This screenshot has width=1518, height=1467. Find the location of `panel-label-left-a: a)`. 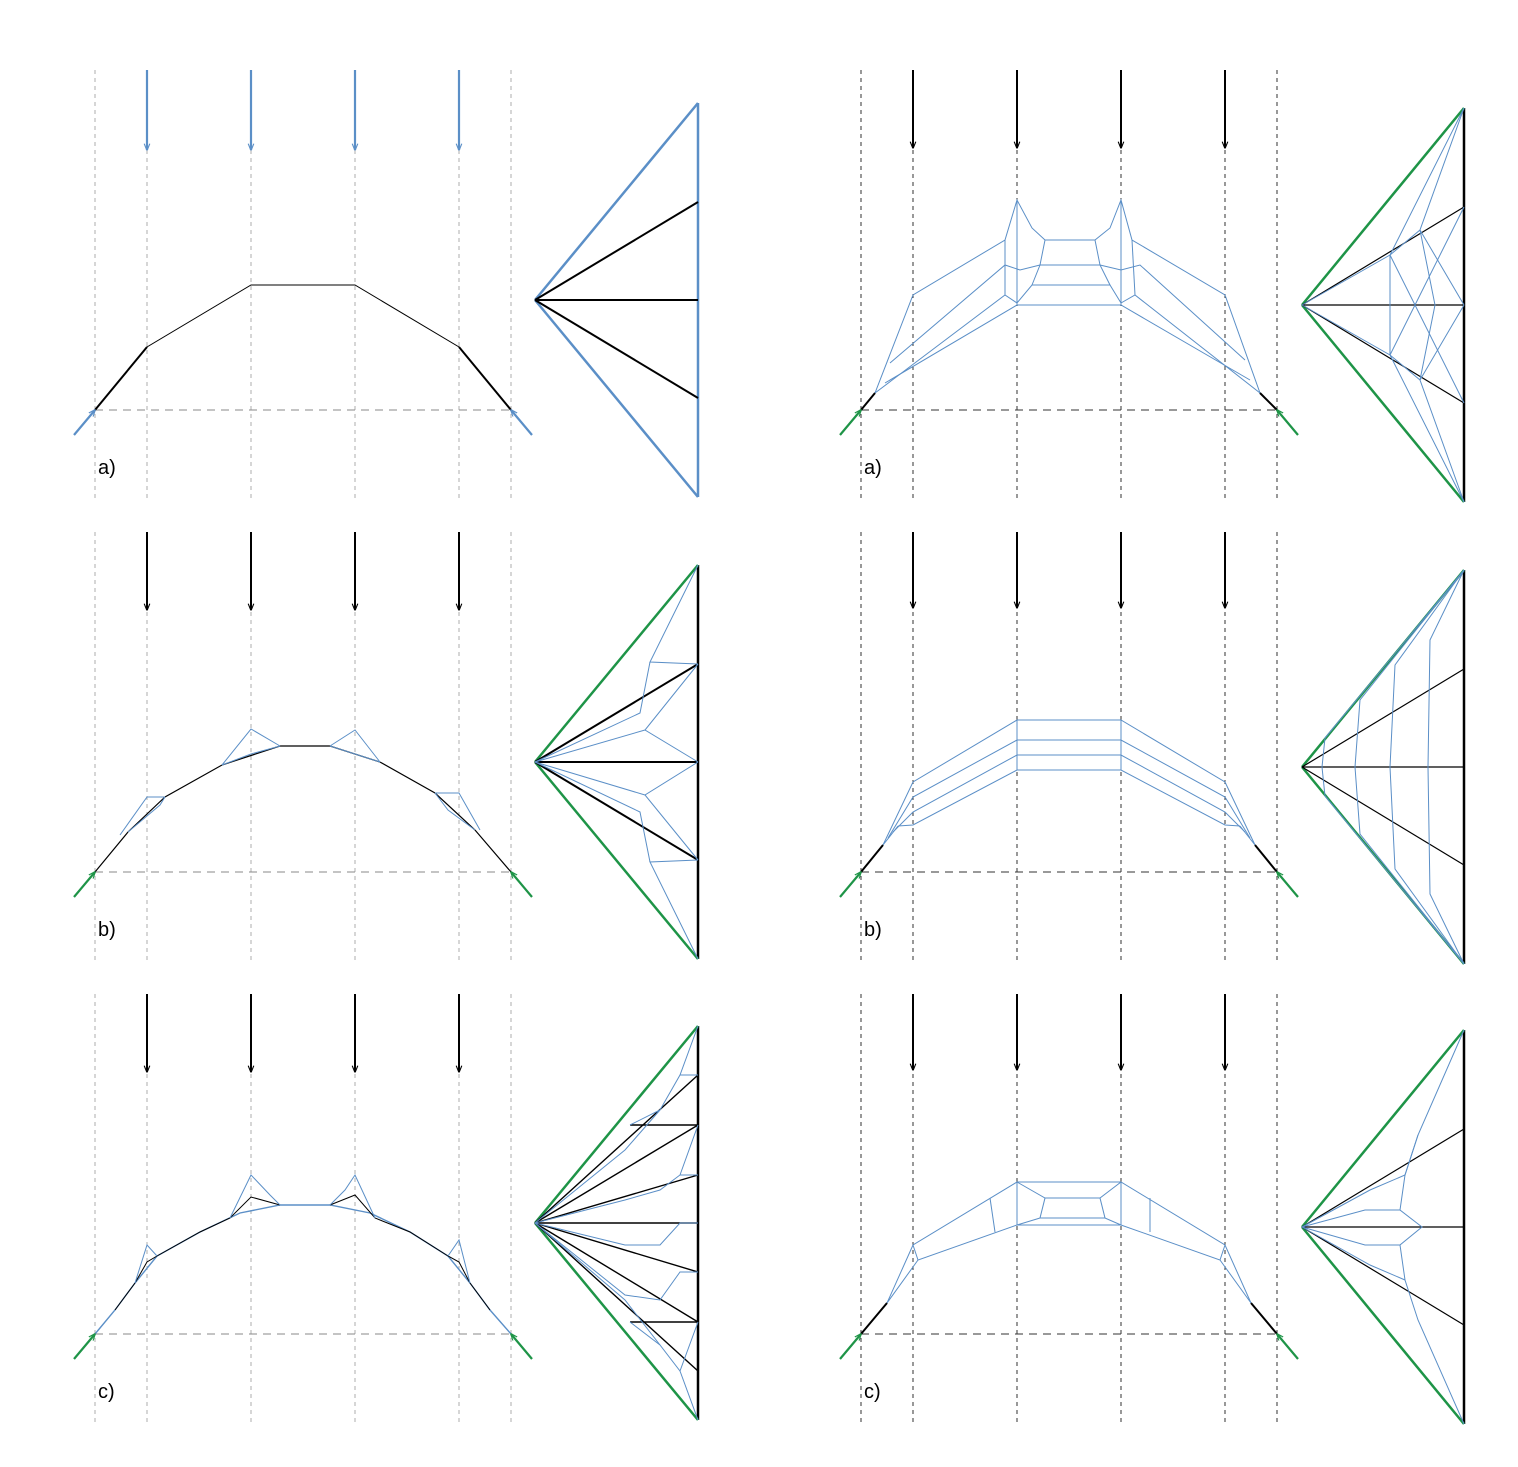

panel-label-left-a: a) is located at coordinates (107, 468).